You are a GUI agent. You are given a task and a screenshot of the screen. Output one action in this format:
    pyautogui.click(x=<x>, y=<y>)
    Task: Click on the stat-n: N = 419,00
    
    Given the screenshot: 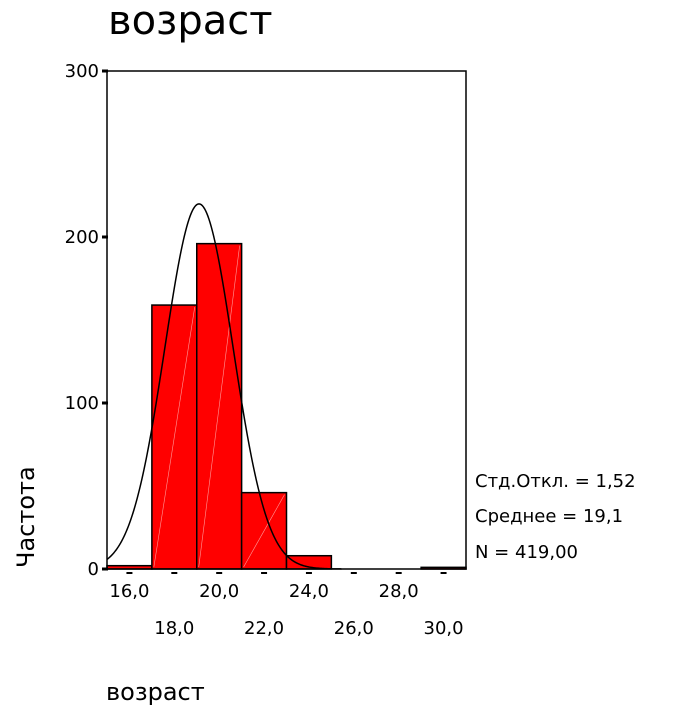 What is the action you would take?
    pyautogui.click(x=526, y=552)
    